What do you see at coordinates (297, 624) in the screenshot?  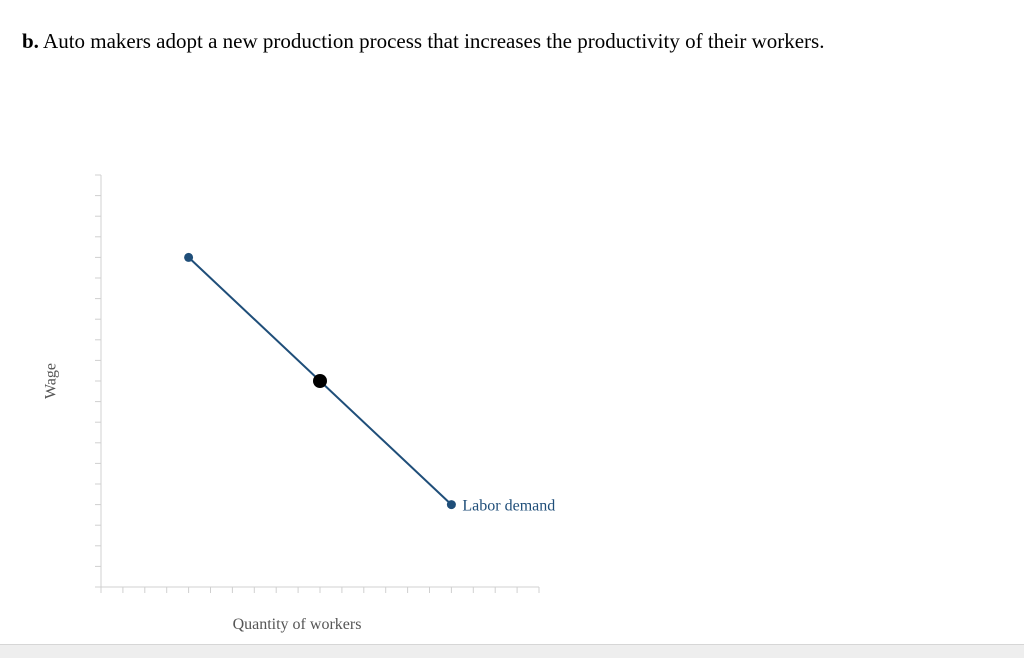 I see `x-axis-title: Quantity of workers` at bounding box center [297, 624].